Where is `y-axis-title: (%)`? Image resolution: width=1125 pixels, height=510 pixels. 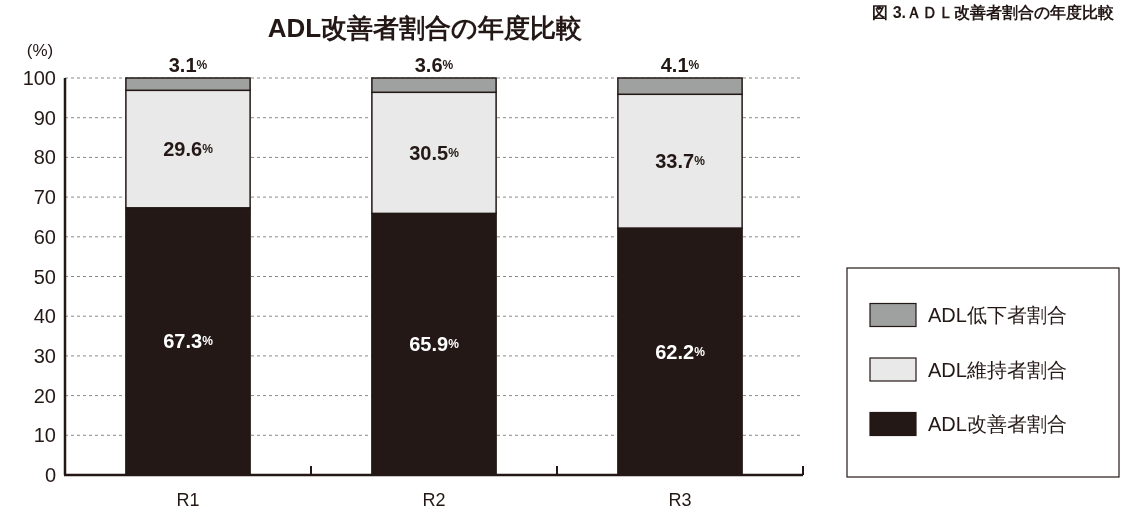 y-axis-title: (%) is located at coordinates (40, 50).